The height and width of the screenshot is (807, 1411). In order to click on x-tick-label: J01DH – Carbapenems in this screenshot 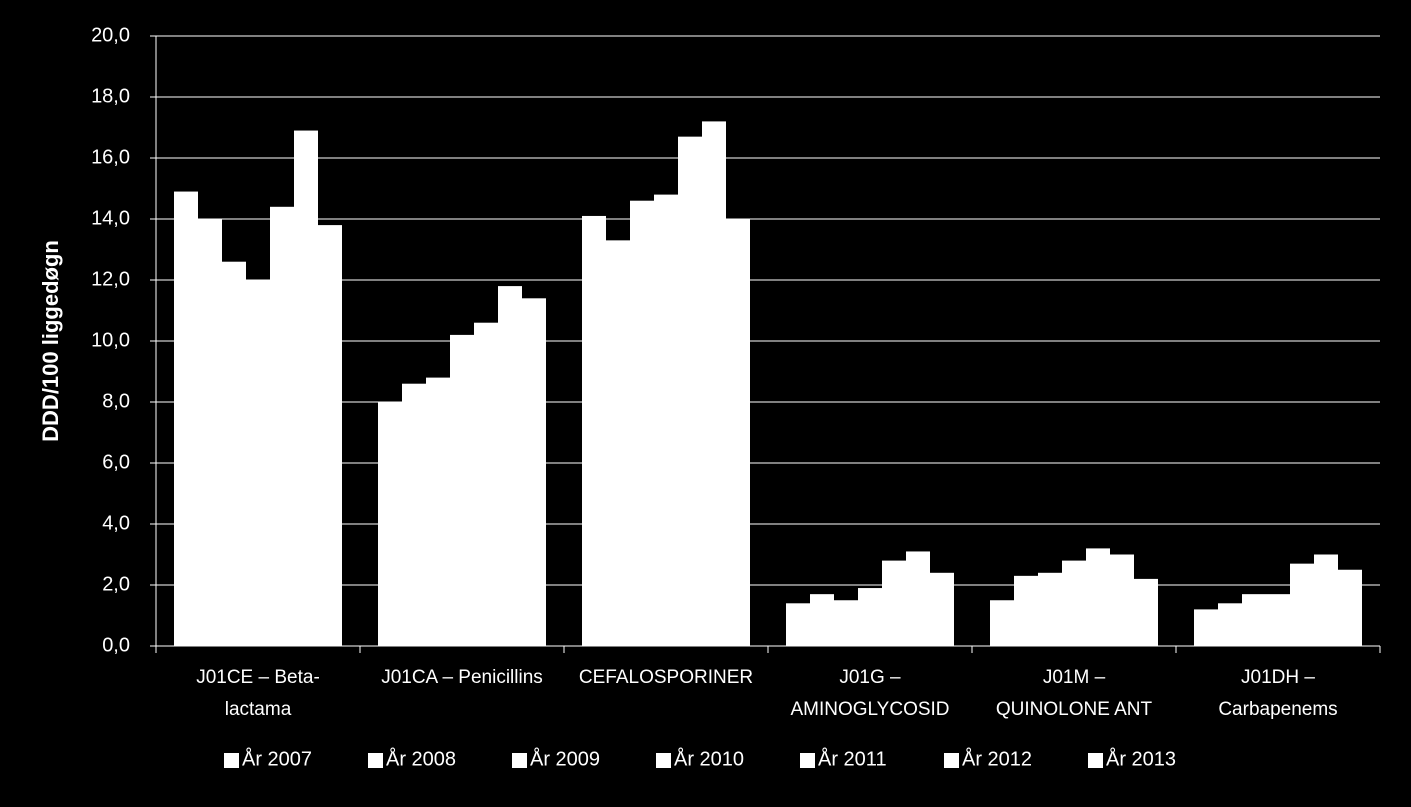, I will do `click(1278, 693)`.